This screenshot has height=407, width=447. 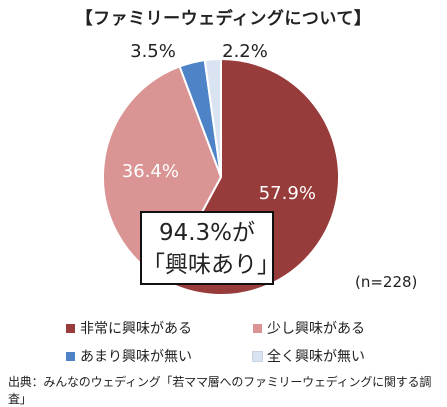 What do you see at coordinates (153, 51) in the screenshot?
I see `slice-label-2: 3.5%` at bounding box center [153, 51].